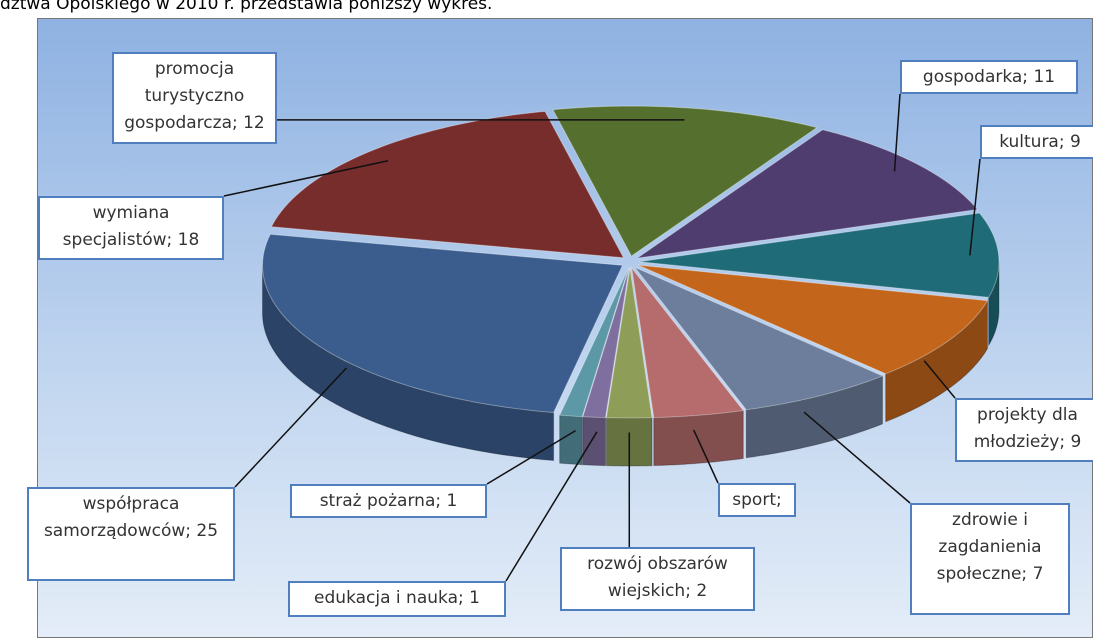 The image size is (1093, 638). I want to click on data-label: projekty dla młodzieży; 9, so click(1024, 430).